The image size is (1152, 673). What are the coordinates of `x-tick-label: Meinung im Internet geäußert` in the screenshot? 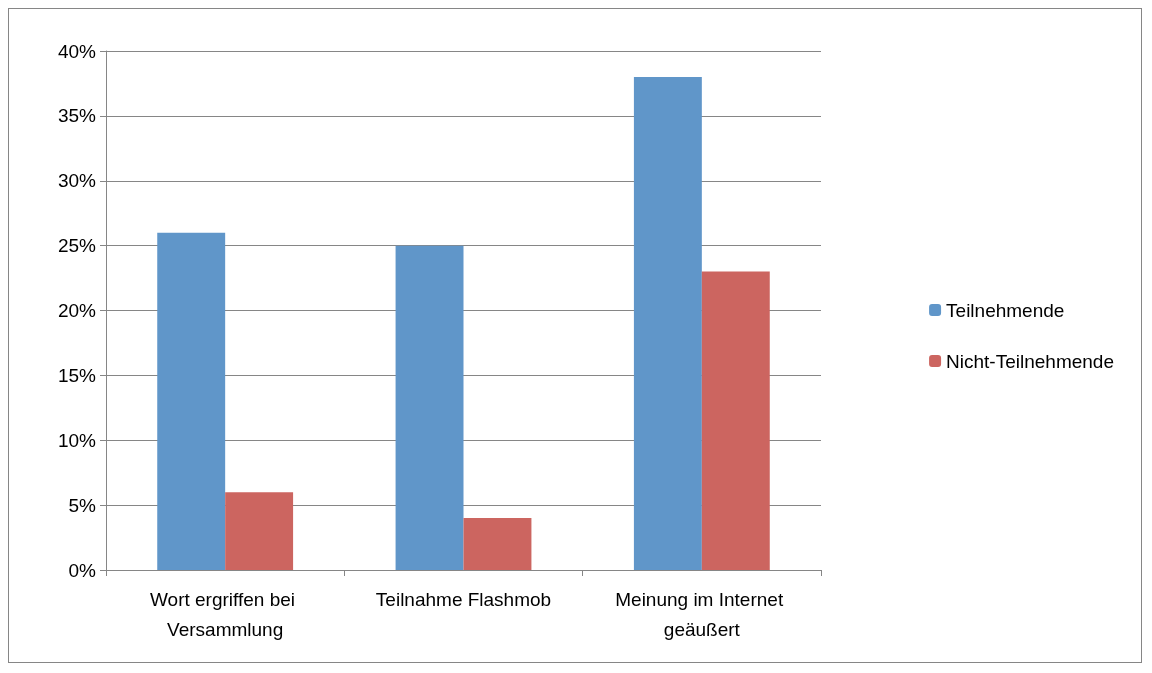 It's located at (702, 614).